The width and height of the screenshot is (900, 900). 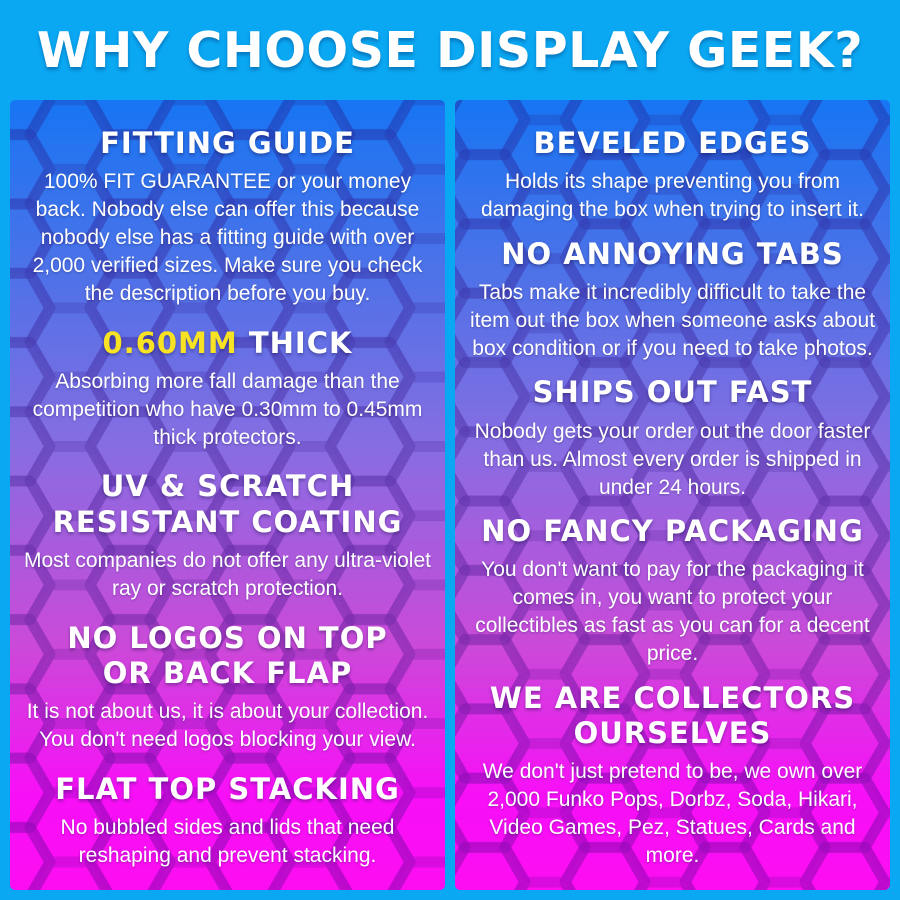 What do you see at coordinates (672, 392) in the screenshot?
I see `feature-heading: SHIPS OUT FAST` at bounding box center [672, 392].